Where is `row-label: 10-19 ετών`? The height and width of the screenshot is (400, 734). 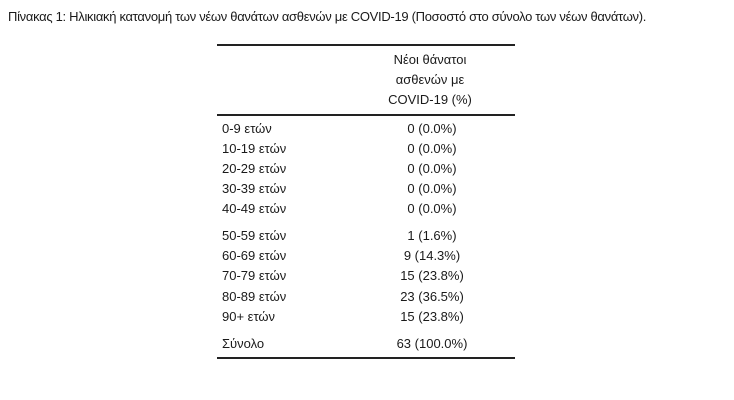 row-label: 10-19 ετών is located at coordinates (254, 148).